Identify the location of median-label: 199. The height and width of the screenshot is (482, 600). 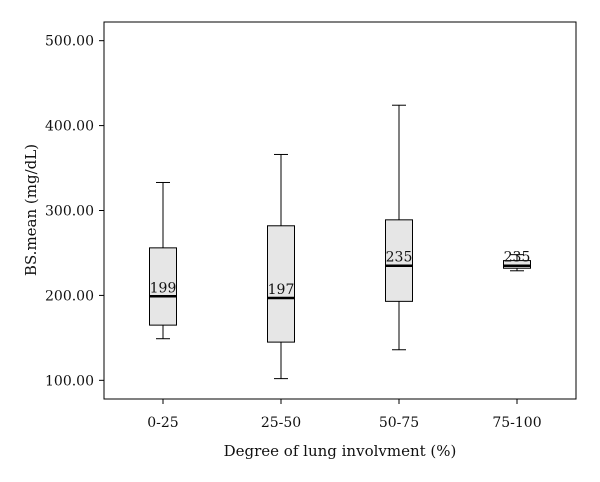
(163, 288).